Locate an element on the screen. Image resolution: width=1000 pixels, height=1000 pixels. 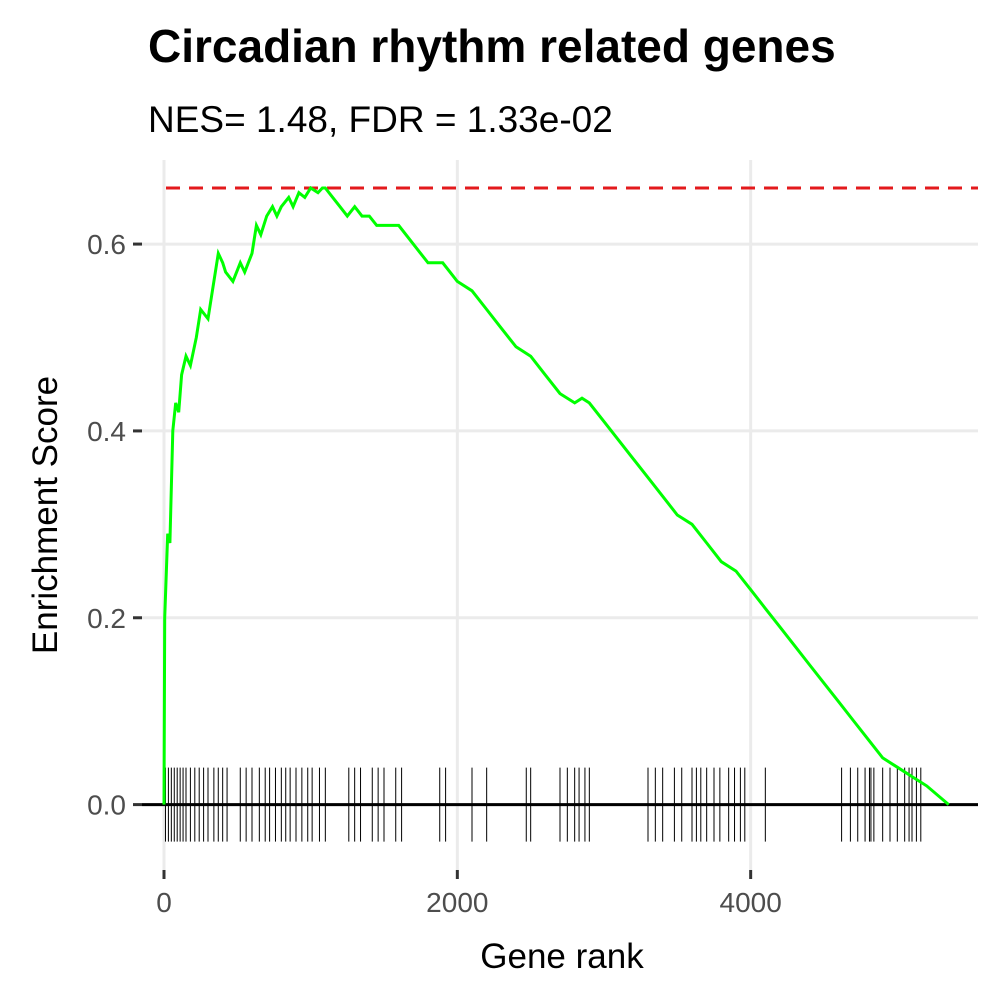
y-tick-label-2: 0.4 is located at coordinates (106, 431).